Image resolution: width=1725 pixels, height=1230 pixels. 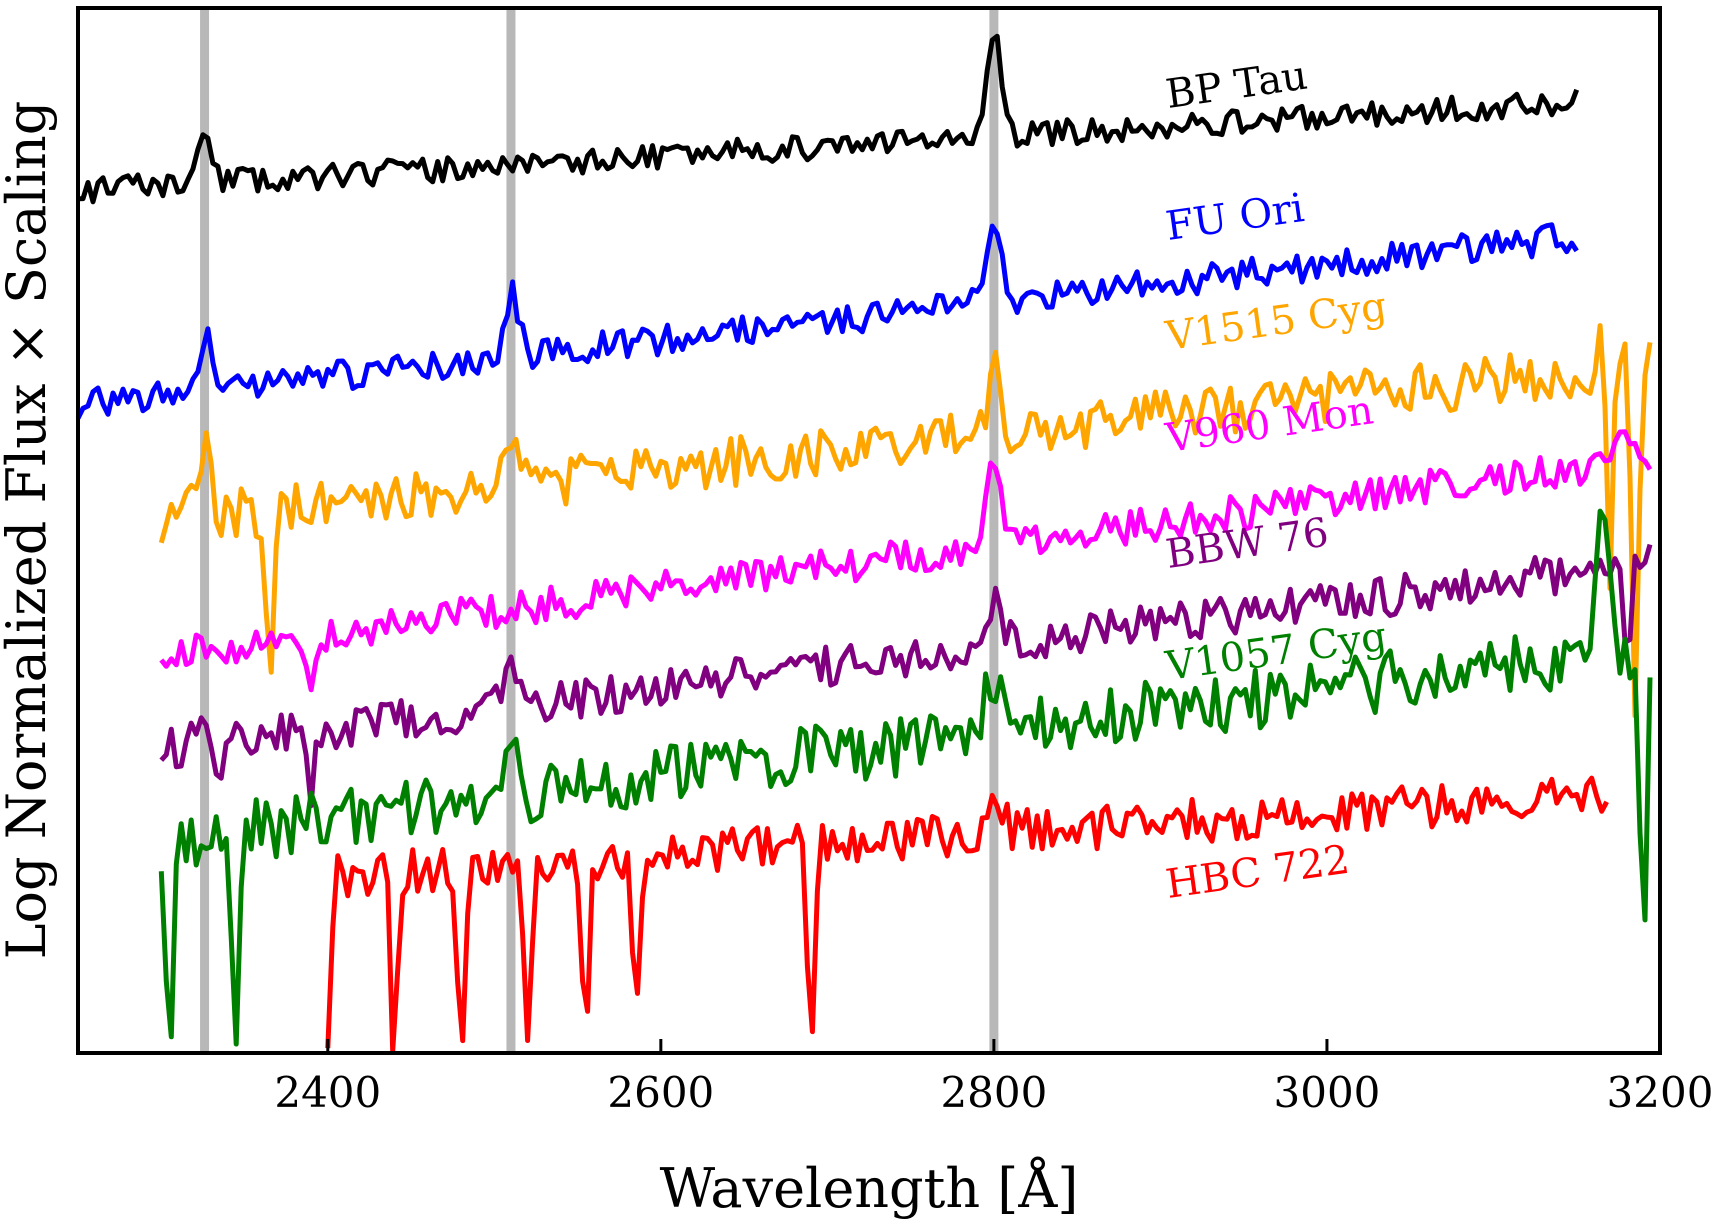 What do you see at coordinates (869, 1187) in the screenshot?
I see `x-axis-title: Wavelength [Å]` at bounding box center [869, 1187].